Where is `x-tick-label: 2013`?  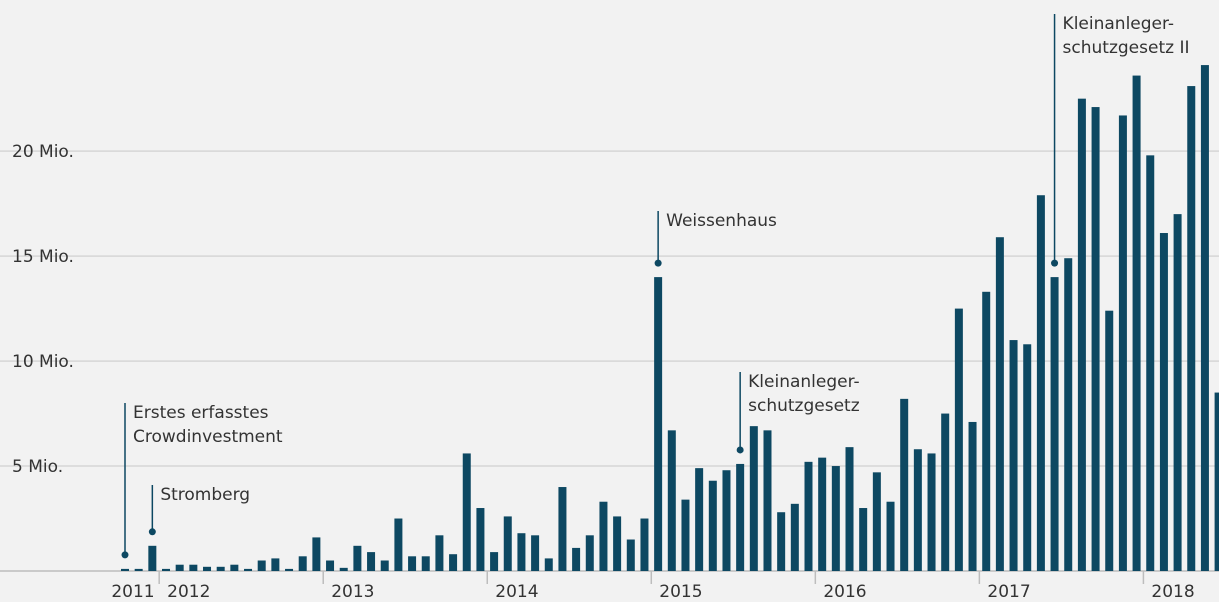
x-tick-label: 2013 is located at coordinates (352, 592).